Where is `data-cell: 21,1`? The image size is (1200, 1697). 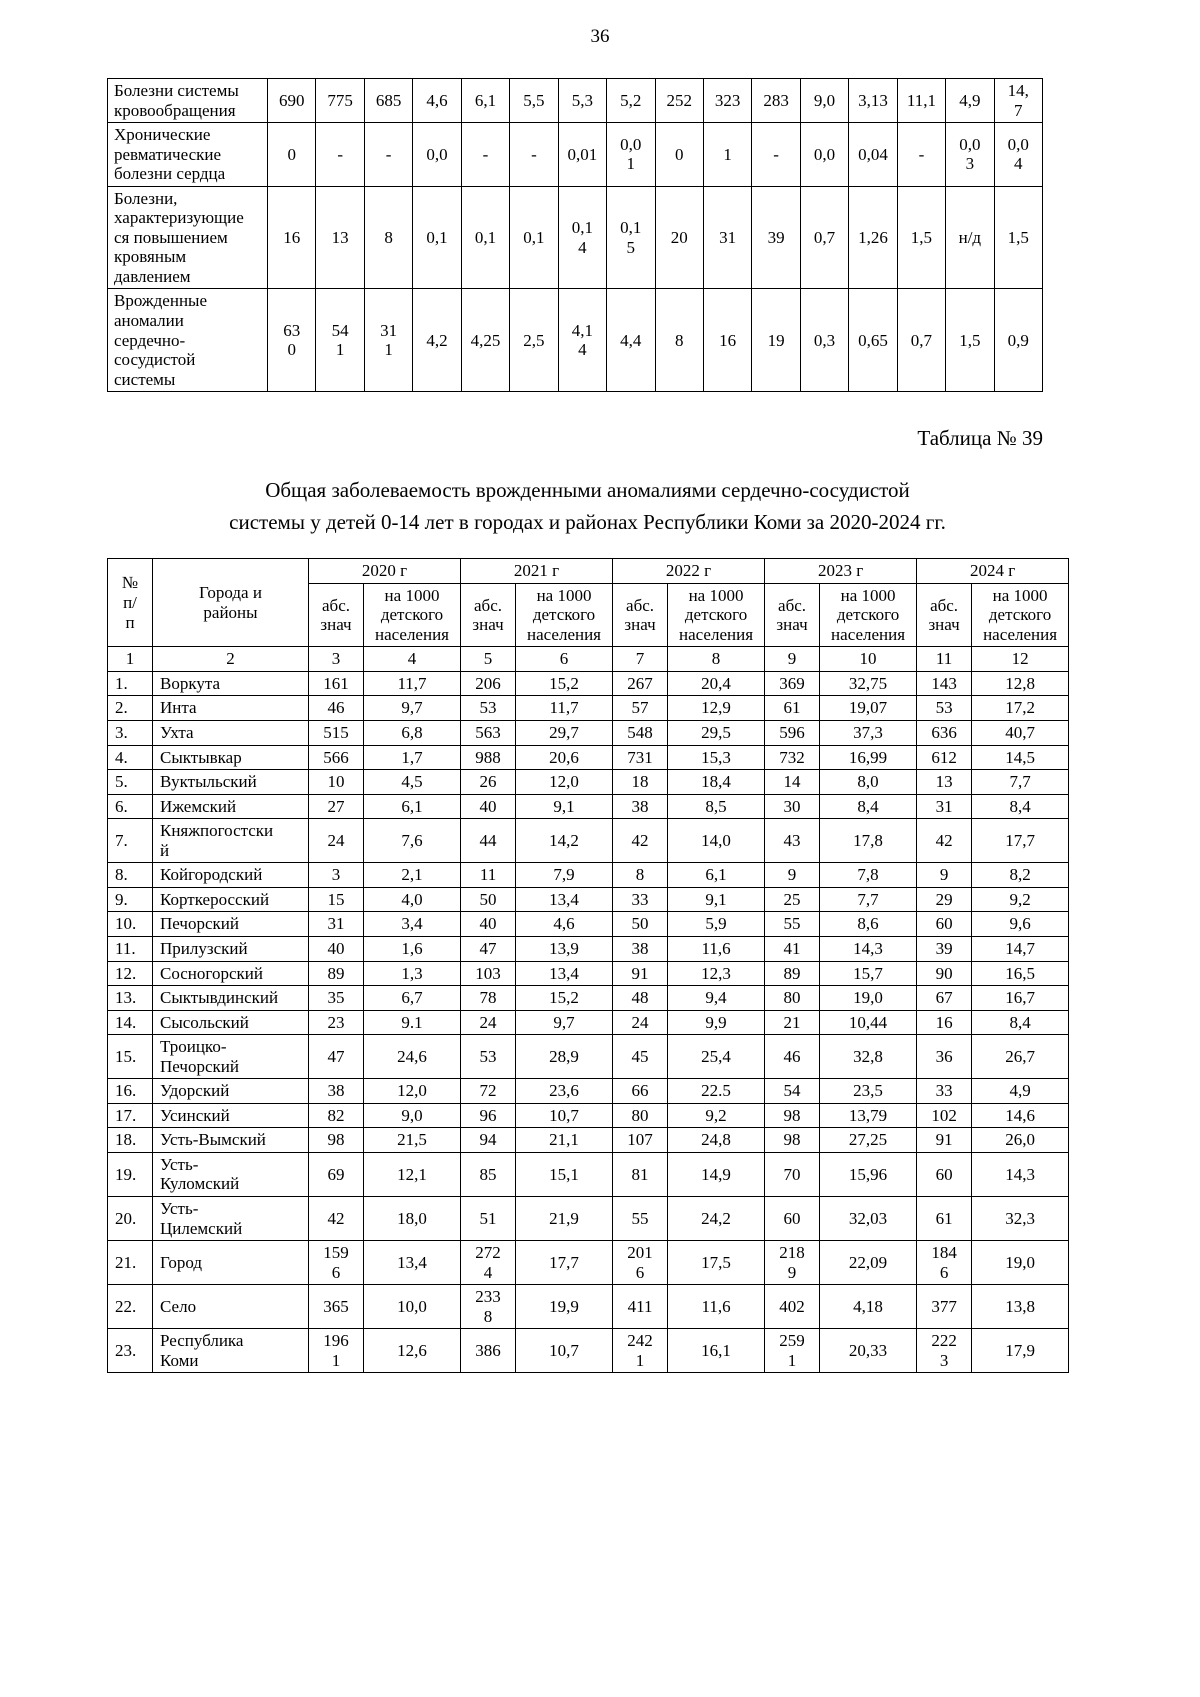
data-cell: 21,1 is located at coordinates (564, 1140).